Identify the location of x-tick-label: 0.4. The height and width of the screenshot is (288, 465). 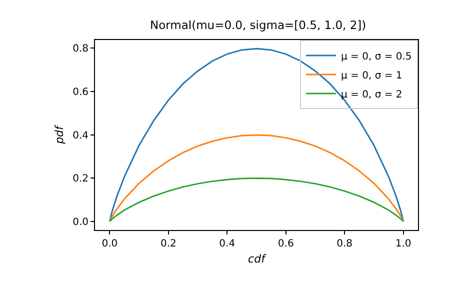
(227, 244).